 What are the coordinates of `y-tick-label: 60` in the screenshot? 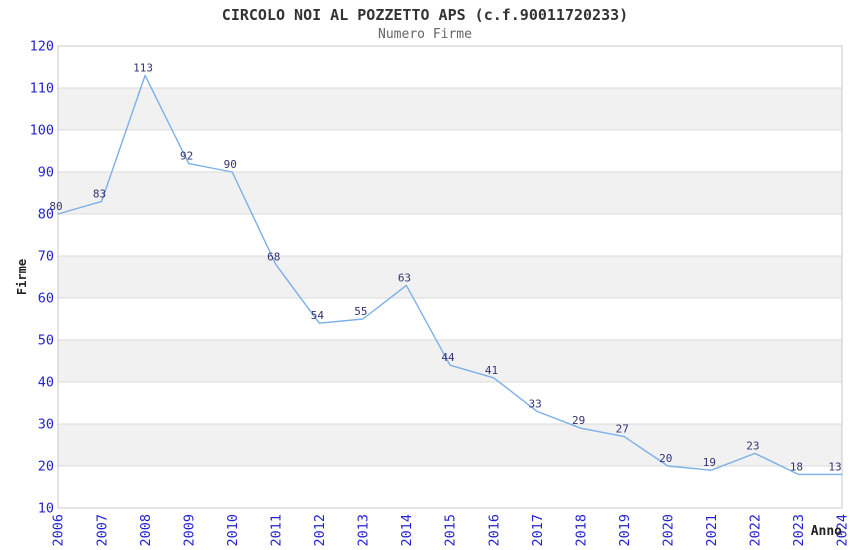 It's located at (46, 299).